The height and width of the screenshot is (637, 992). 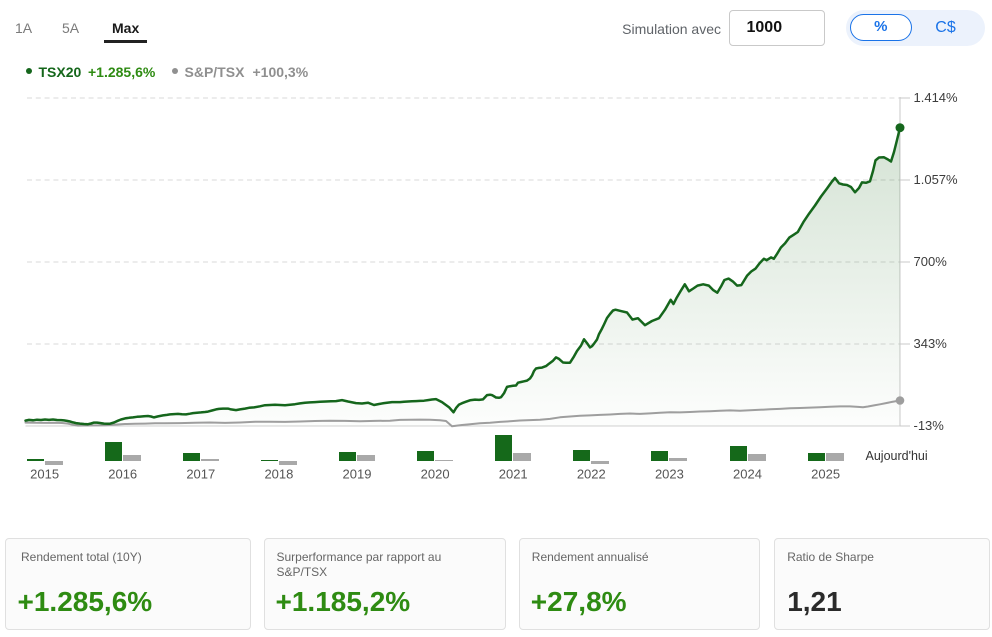 I want to click on svg-text: 2017, so click(x=200, y=474).